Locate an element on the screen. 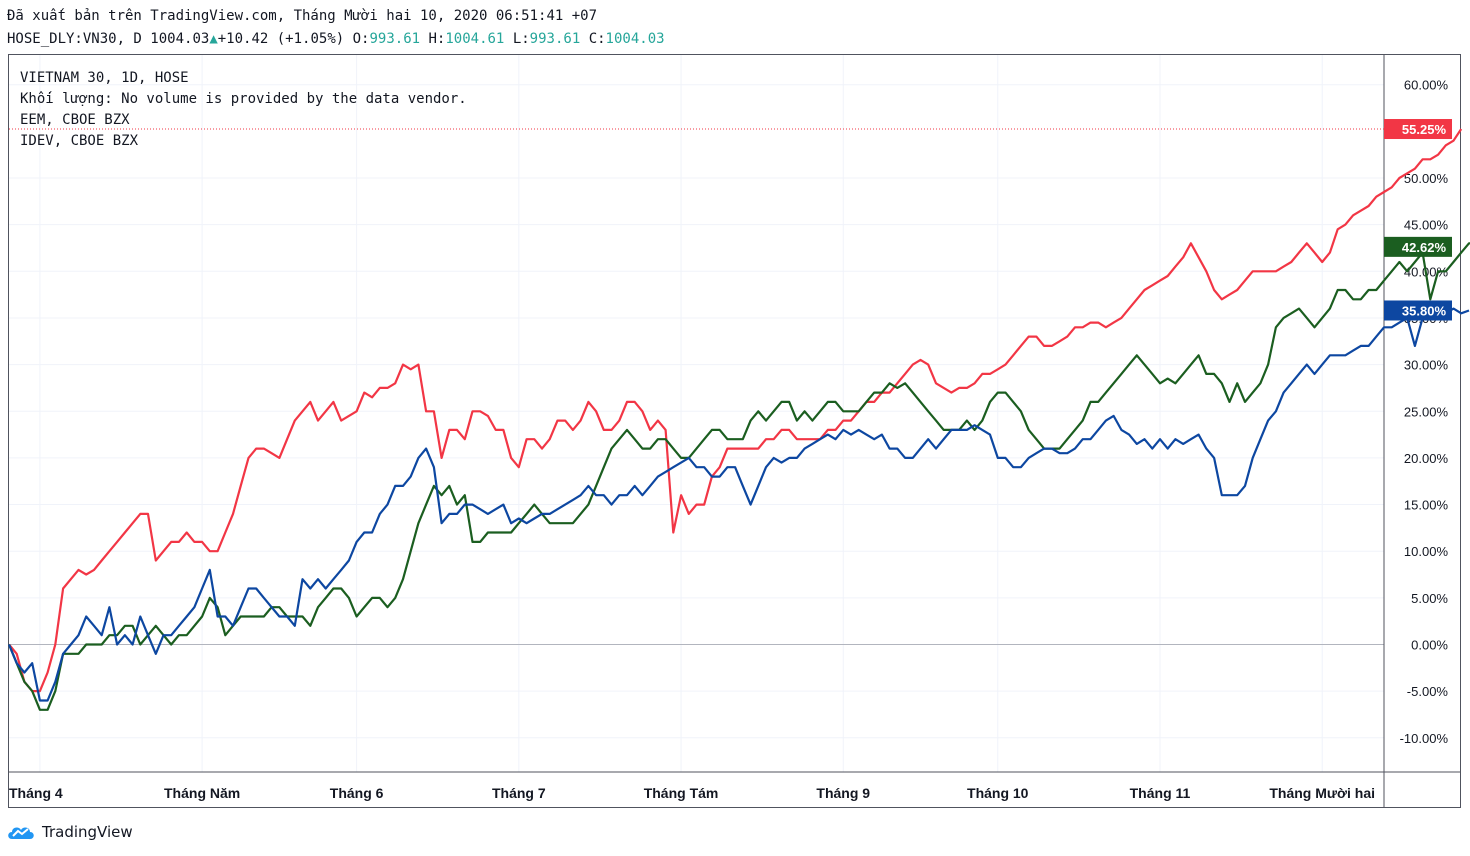  y-tick-label: -5.00% is located at coordinates (1428, 691).